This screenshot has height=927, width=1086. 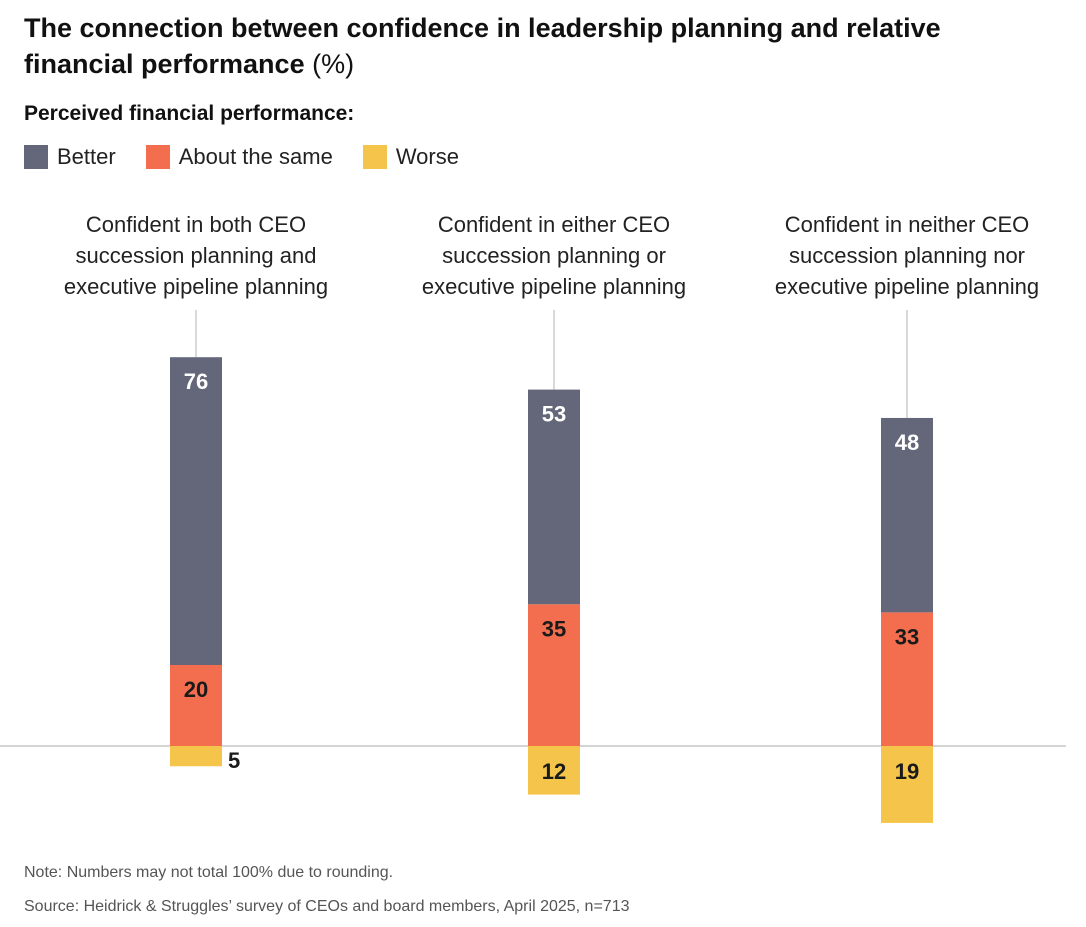 I want to click on category-label-1-line-2: succession planning and, so click(x=196, y=255).